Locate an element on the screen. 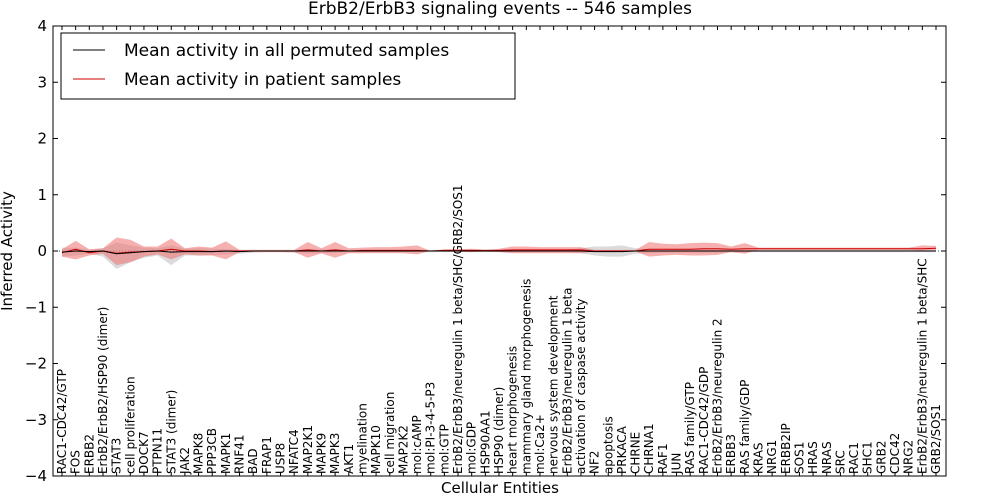  x-tick-label: MAP2K2 is located at coordinates (403, 449).